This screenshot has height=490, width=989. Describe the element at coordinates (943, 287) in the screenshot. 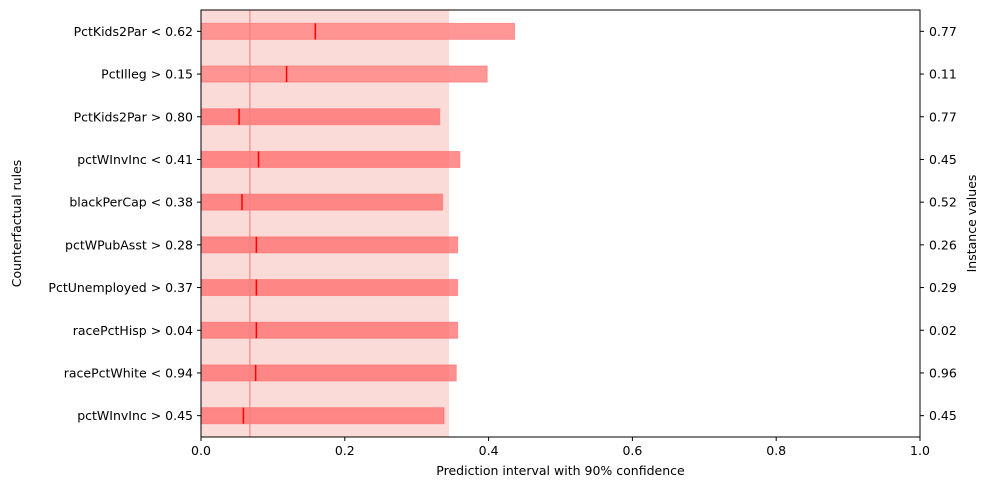

I see `instance-value-label: 0.29` at that location.